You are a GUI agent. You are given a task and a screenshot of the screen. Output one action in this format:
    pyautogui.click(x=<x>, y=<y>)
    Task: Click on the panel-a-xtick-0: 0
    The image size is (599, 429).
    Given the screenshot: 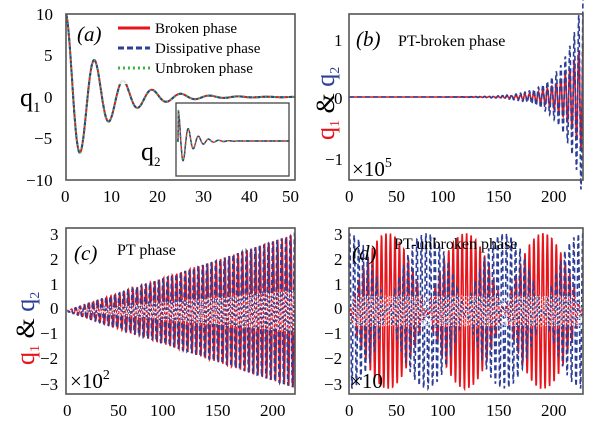 What is the action you would take?
    pyautogui.click(x=65, y=196)
    